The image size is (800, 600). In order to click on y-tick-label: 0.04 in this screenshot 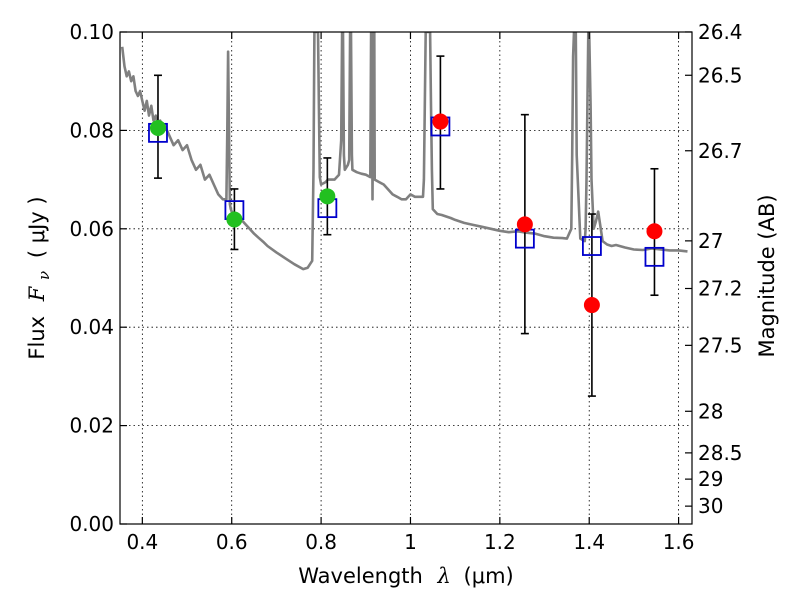, I will do `click(91, 327)`.